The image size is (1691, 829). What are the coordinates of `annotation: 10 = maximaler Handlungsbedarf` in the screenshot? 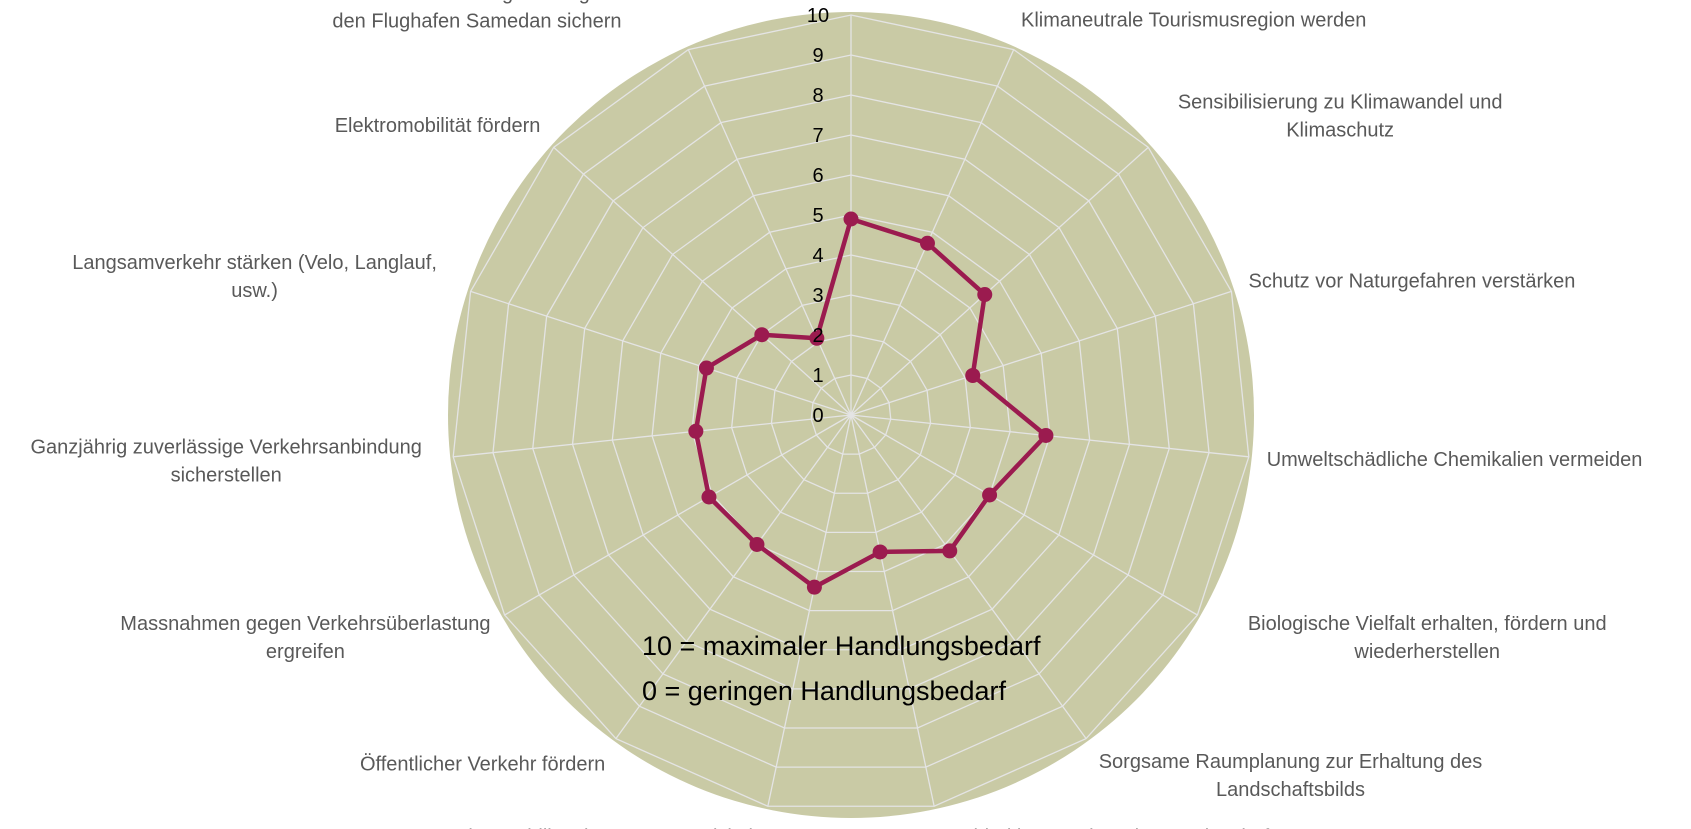 It's located at (841, 646).